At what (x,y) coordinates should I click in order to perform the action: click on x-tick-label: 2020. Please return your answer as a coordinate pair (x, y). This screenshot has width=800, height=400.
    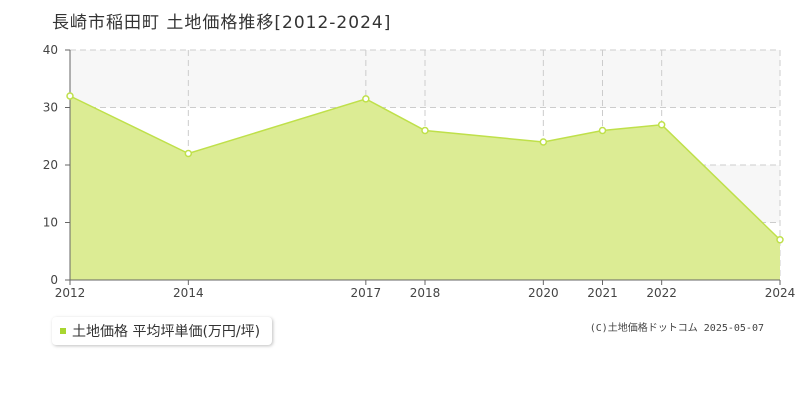
    Looking at the image, I should click on (543, 293).